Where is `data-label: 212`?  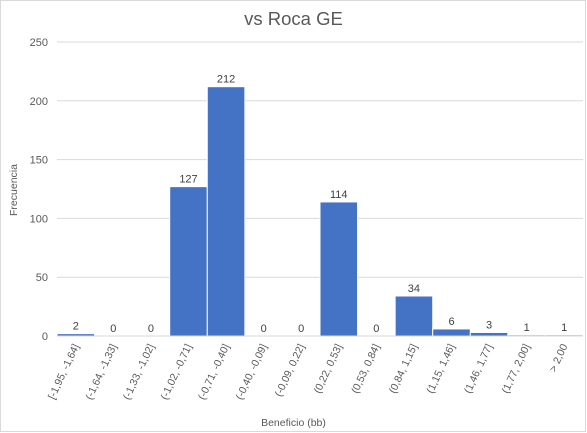 data-label: 212 is located at coordinates (226, 80).